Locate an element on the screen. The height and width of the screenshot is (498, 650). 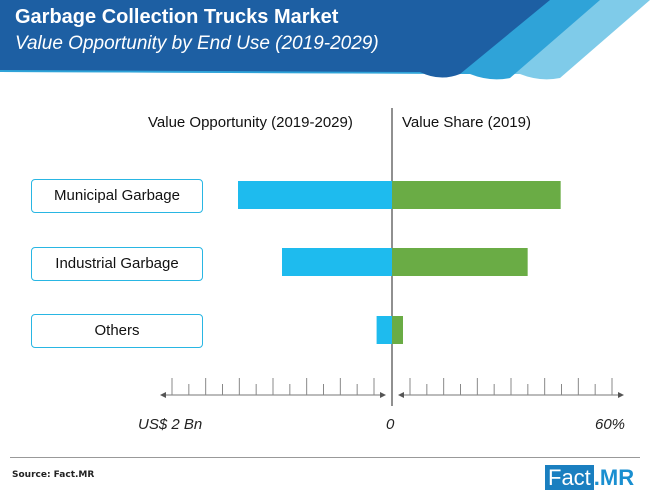
category-label: Others is located at coordinates (117, 331).